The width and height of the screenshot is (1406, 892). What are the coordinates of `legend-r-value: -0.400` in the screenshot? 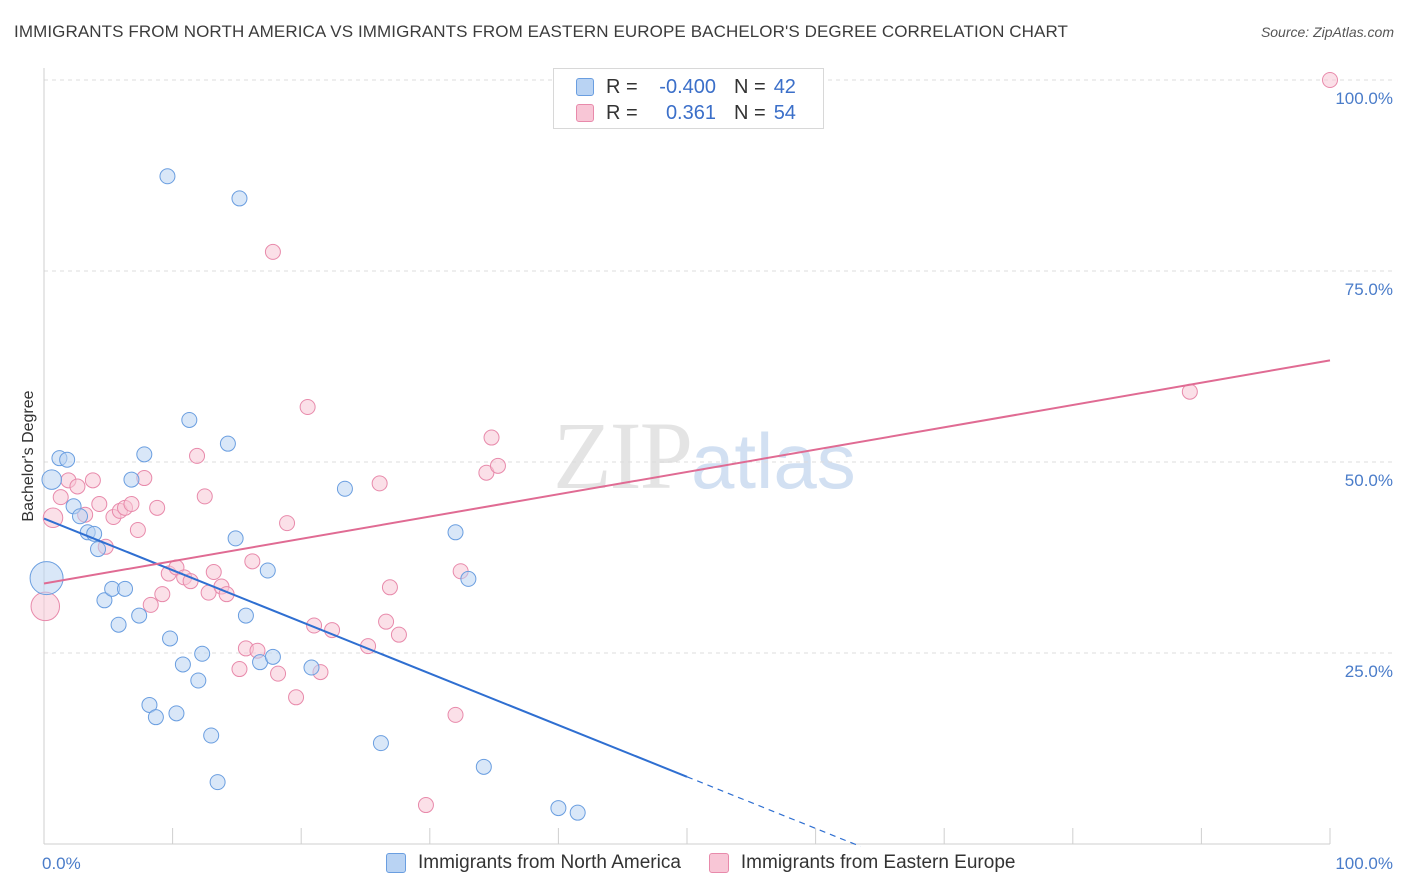 It's located at (687, 86).